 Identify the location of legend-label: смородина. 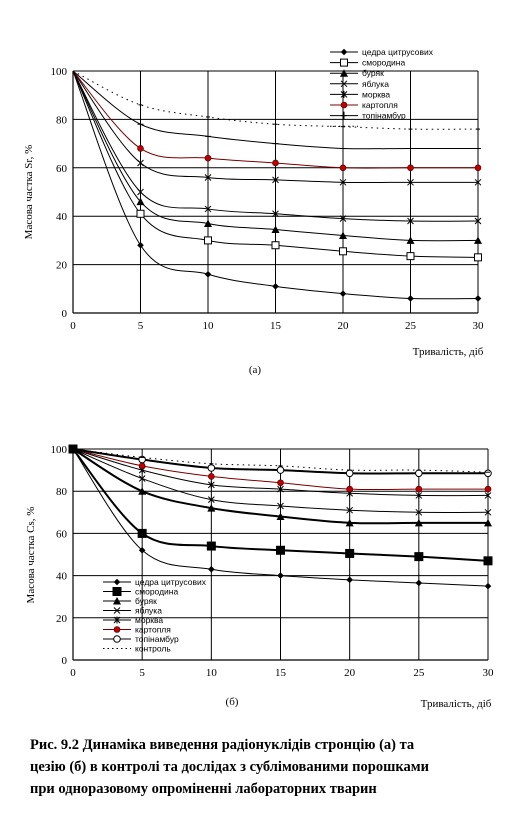
(156, 592).